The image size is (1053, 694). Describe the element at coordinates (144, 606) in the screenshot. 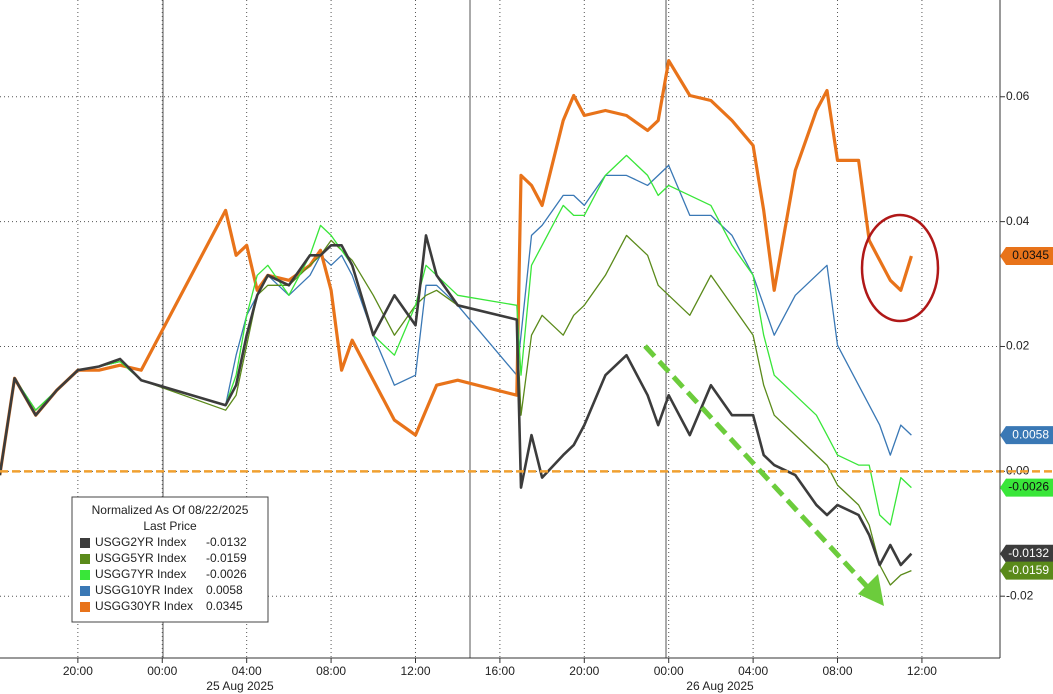

I see `legend-label: USGG30YR Index` at that location.